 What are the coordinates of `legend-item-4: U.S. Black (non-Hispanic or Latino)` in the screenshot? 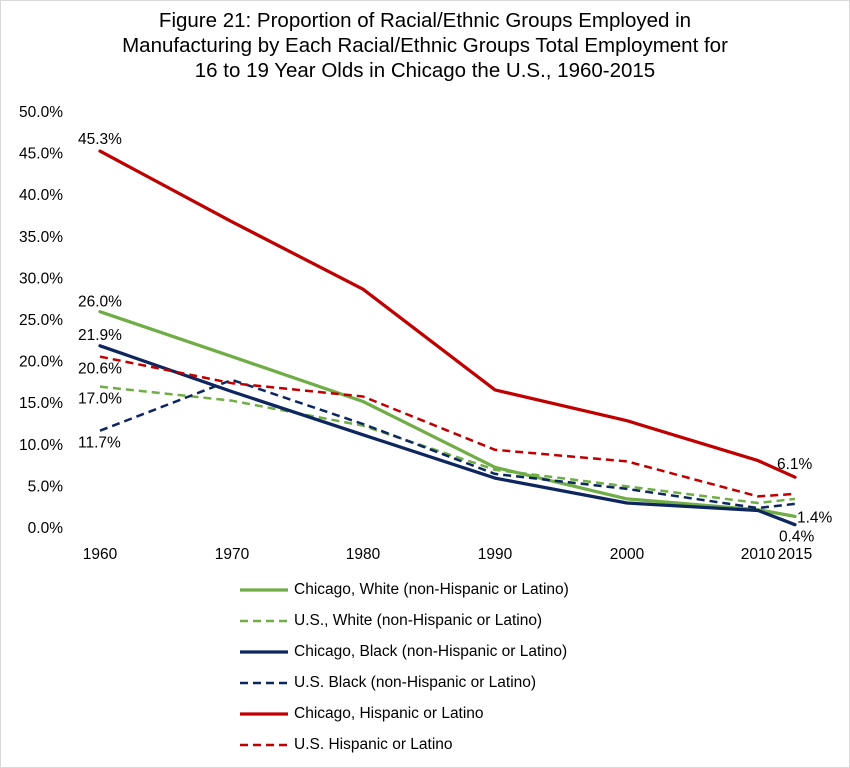 It's located at (404, 682).